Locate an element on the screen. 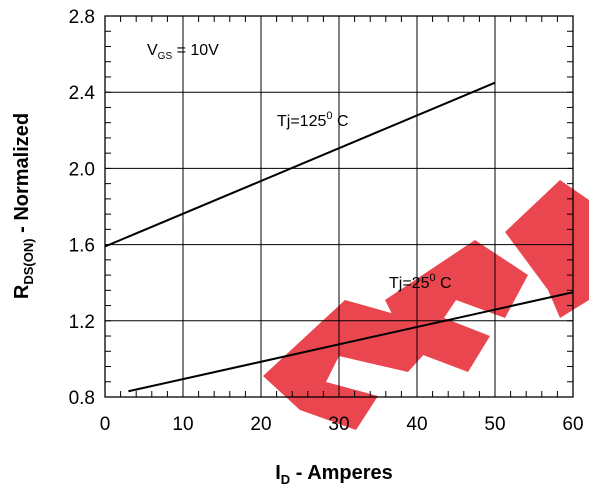 The width and height of the screenshot is (589, 488). y-tick-label: 2.8 is located at coordinates (82, 17).